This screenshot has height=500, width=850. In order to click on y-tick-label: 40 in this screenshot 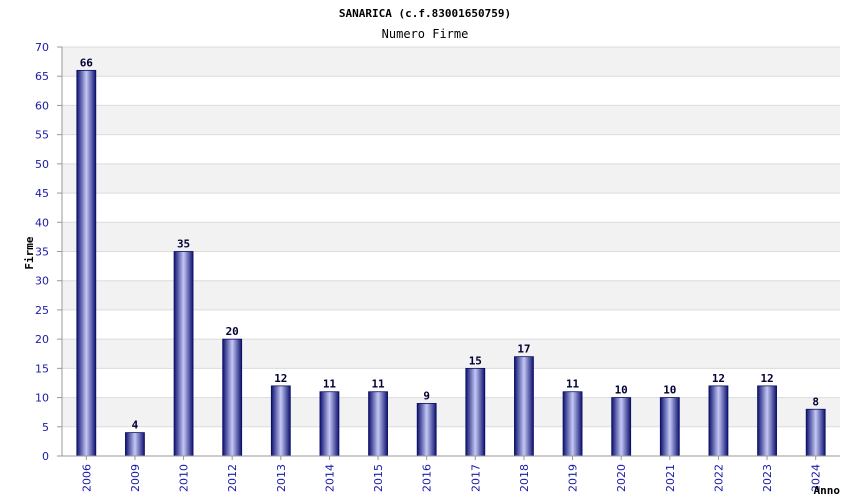, I will do `click(42, 222)`.